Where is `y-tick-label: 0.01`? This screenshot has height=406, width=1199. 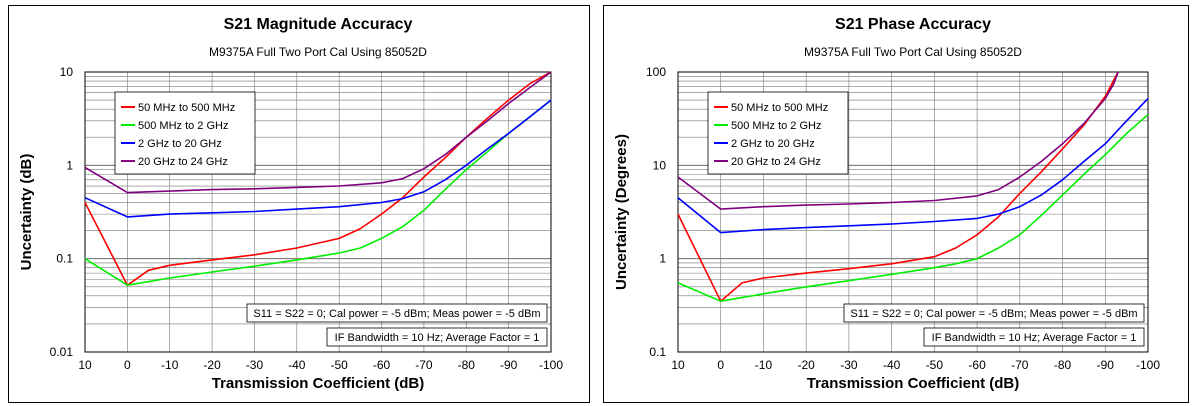 y-tick-label: 0.01 is located at coordinates (62, 352).